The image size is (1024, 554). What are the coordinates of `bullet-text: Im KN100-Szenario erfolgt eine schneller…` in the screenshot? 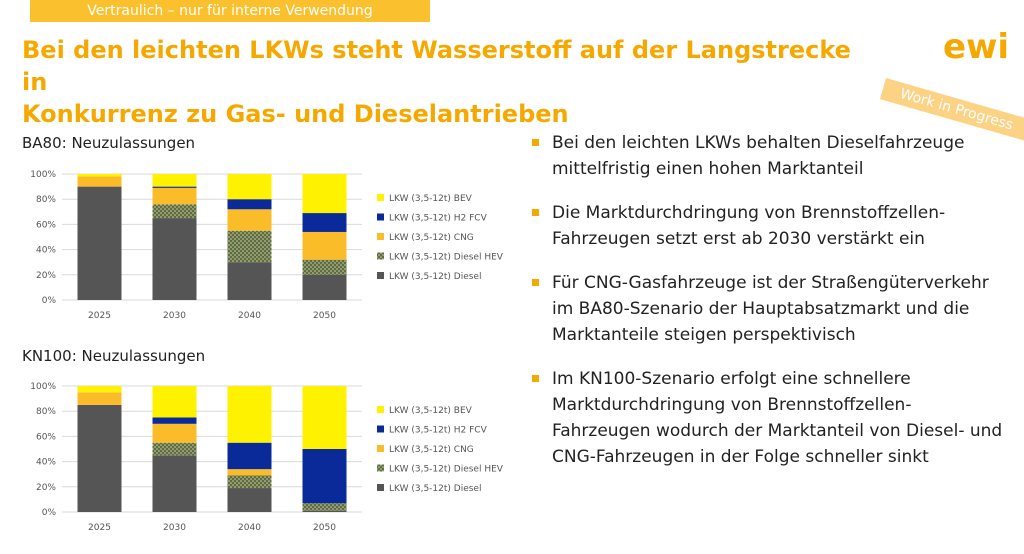 It's located at (777, 418).